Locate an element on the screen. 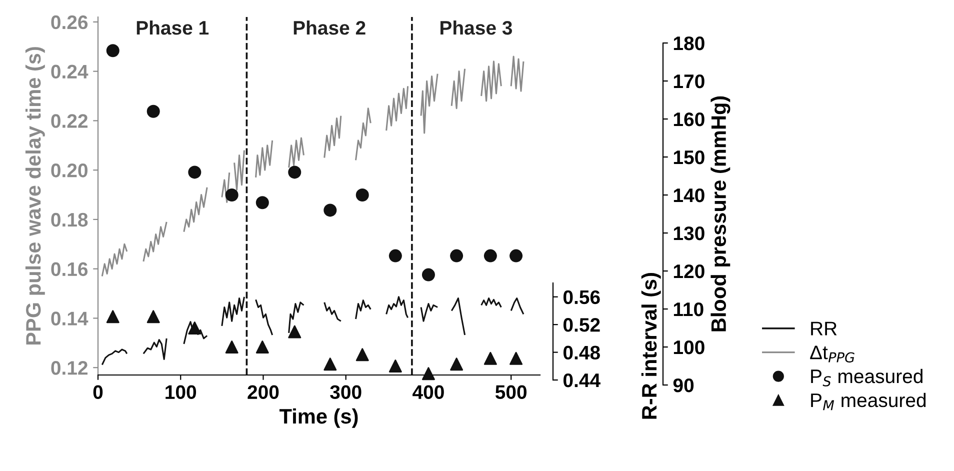  x-tick-label: 200 is located at coordinates (263, 392).